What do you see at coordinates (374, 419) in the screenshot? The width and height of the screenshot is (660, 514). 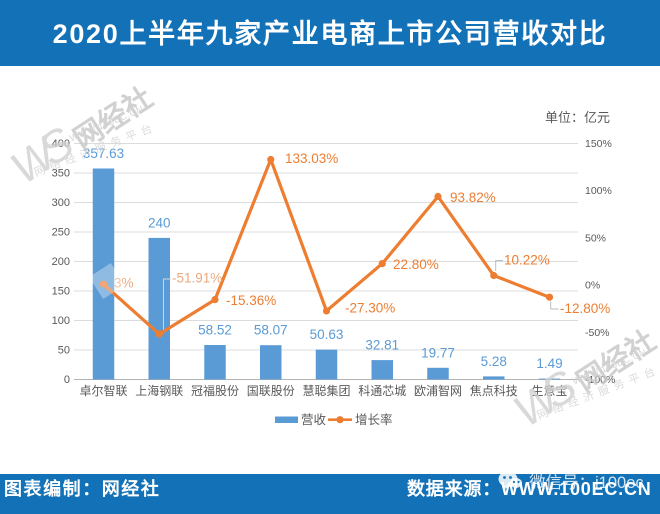 I see `svg-text: 增长率` at bounding box center [374, 419].